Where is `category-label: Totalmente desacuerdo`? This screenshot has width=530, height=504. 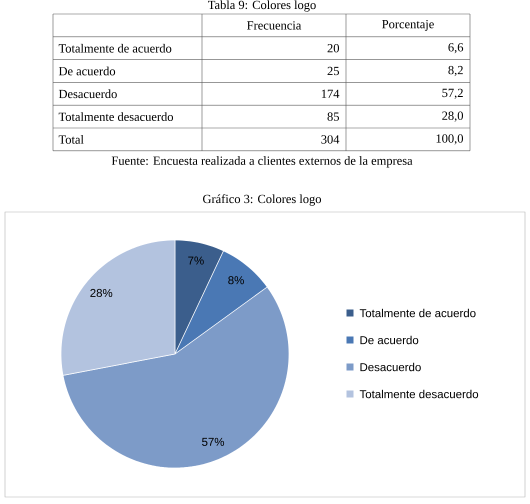
category-label: Totalmente desacuerdo is located at coordinates (116, 116).